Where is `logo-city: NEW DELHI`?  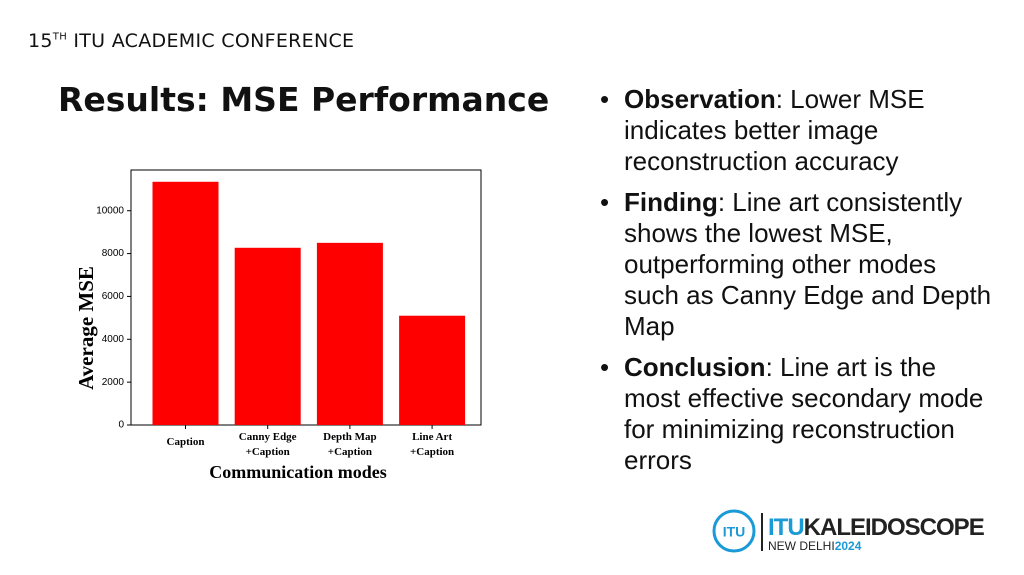
logo-city: NEW DELHI is located at coordinates (801, 546).